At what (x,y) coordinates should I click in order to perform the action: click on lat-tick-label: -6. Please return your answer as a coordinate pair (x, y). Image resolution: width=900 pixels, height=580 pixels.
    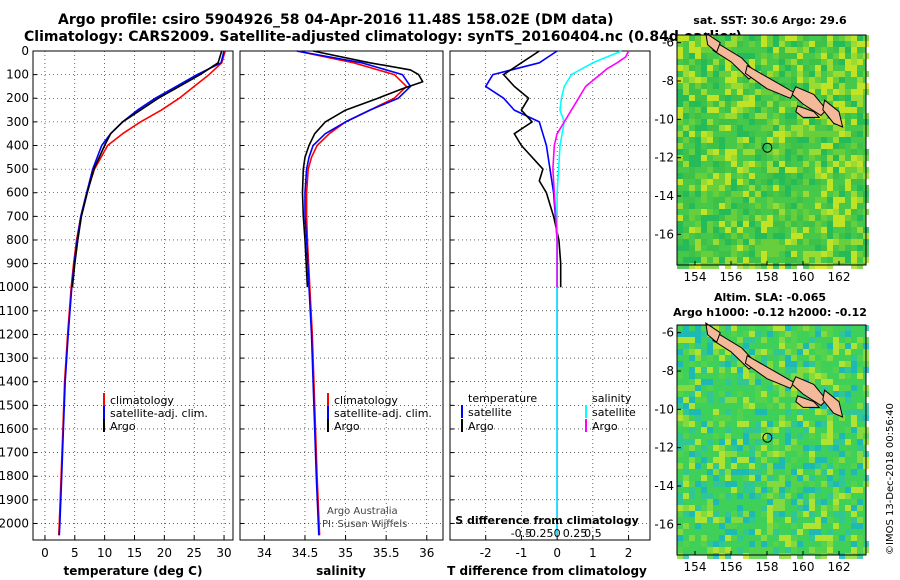
    Looking at the image, I should click on (668, 333).